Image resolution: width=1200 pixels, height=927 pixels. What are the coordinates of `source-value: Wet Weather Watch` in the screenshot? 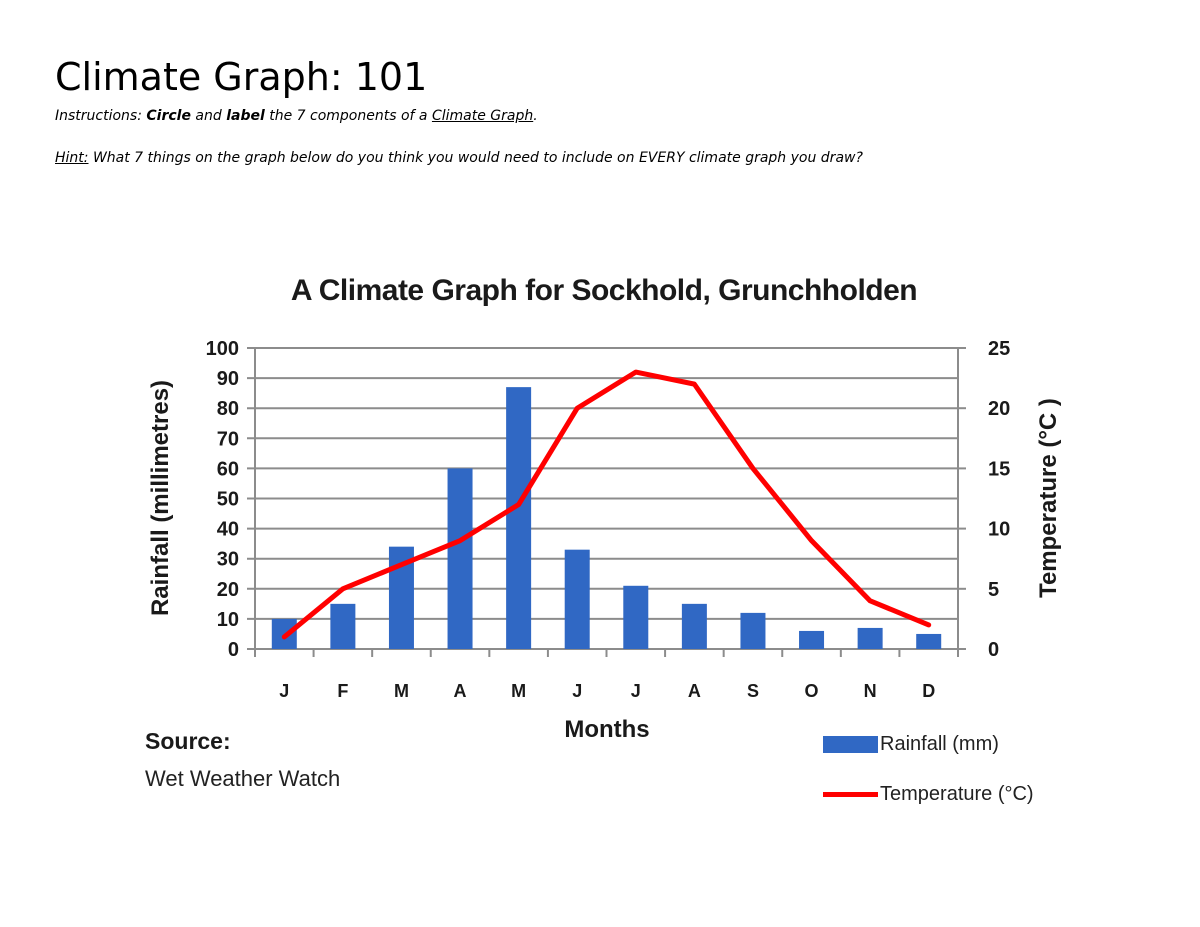 It's located at (243, 778).